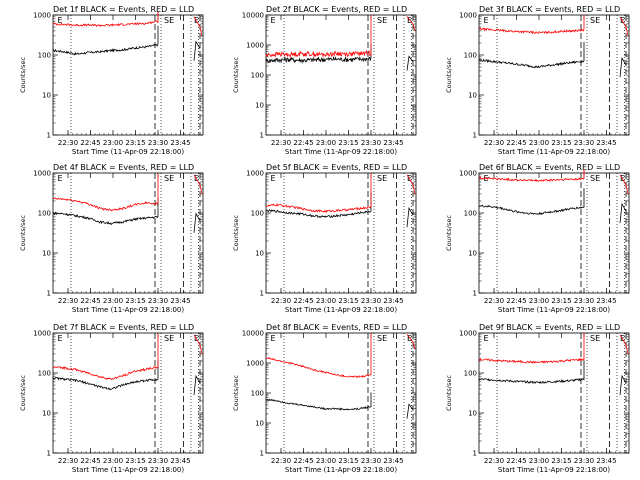 This screenshot has height=480, width=640. Describe the element at coordinates (549, 9) in the screenshot. I see `panel-title: Det 3f BLACK = Events, RED = LLD` at that location.